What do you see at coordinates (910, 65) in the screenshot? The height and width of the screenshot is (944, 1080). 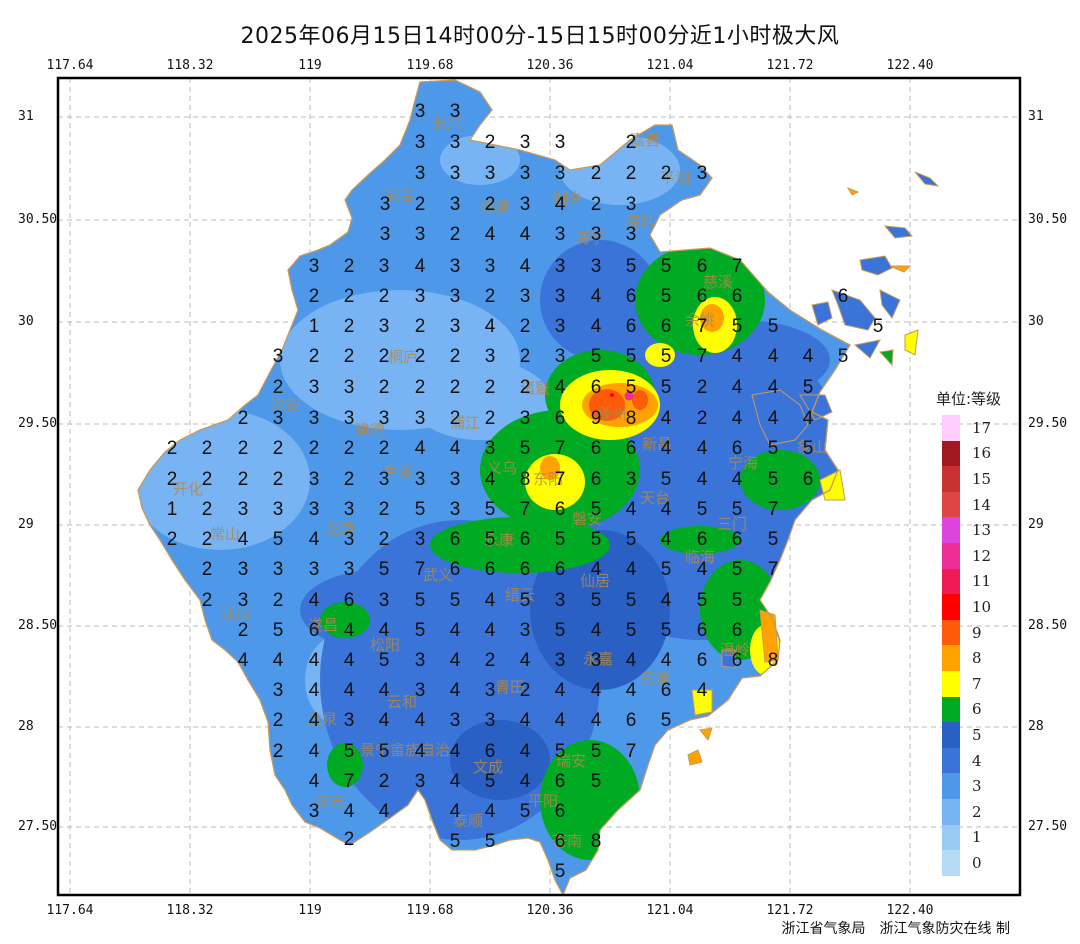 I see `lon-tick-top: 122.40` at bounding box center [910, 65].